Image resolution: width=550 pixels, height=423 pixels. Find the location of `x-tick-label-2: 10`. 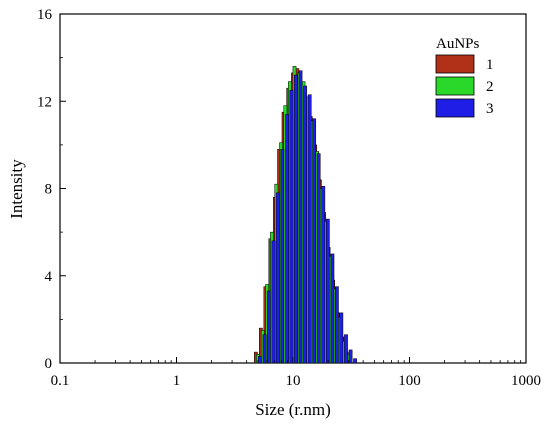

x-tick-label-2: 10 is located at coordinates (293, 381).